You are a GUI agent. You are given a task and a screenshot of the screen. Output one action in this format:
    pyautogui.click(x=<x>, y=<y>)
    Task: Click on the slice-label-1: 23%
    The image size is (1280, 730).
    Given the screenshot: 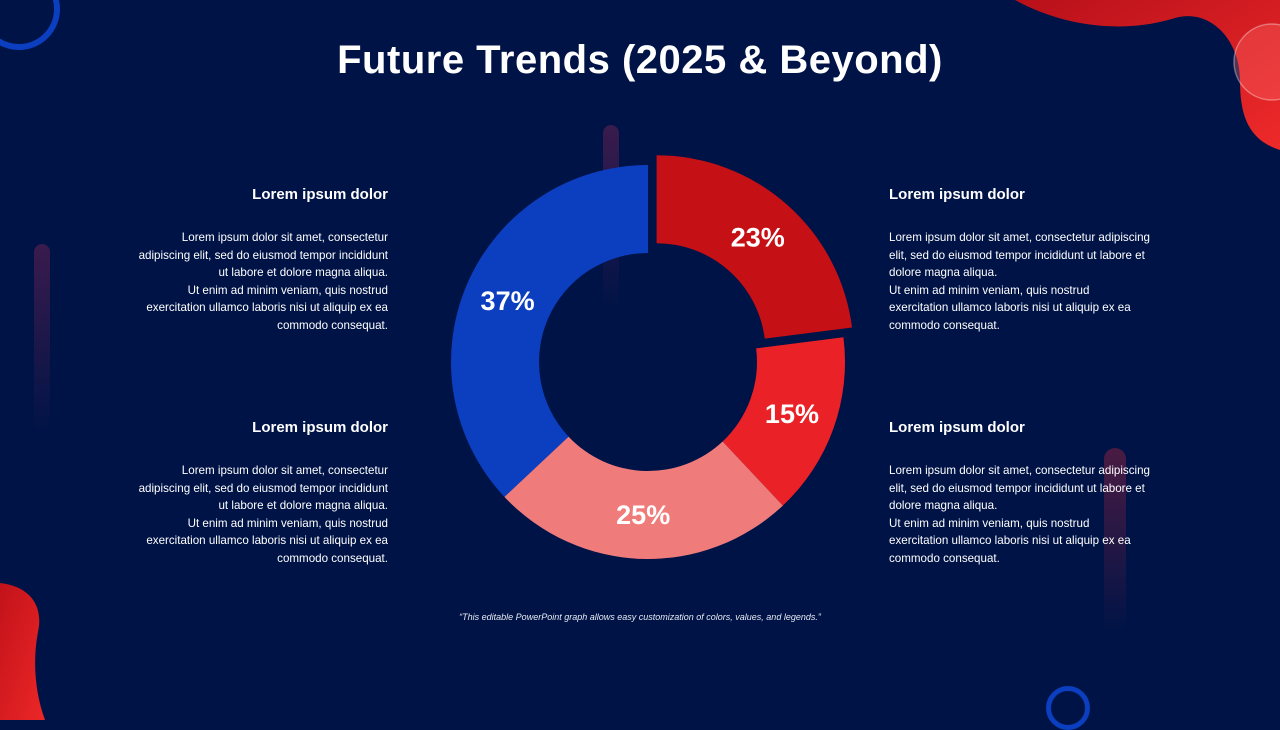 What is the action you would take?
    pyautogui.click(x=758, y=237)
    